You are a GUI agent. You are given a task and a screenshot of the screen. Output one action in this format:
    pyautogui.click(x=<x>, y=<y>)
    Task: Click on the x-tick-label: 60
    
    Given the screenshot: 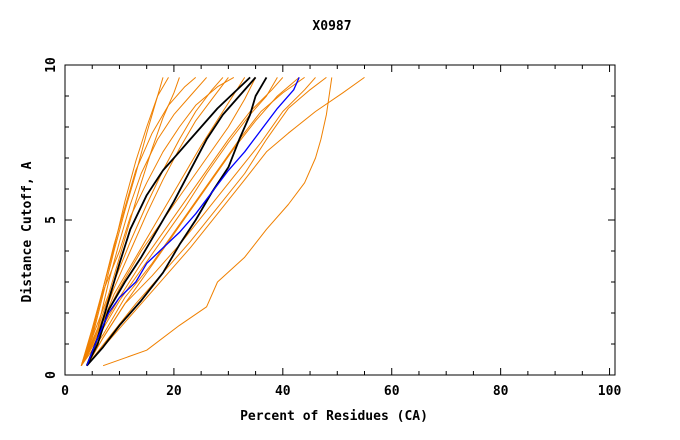 What is the action you would take?
    pyautogui.click(x=392, y=391)
    